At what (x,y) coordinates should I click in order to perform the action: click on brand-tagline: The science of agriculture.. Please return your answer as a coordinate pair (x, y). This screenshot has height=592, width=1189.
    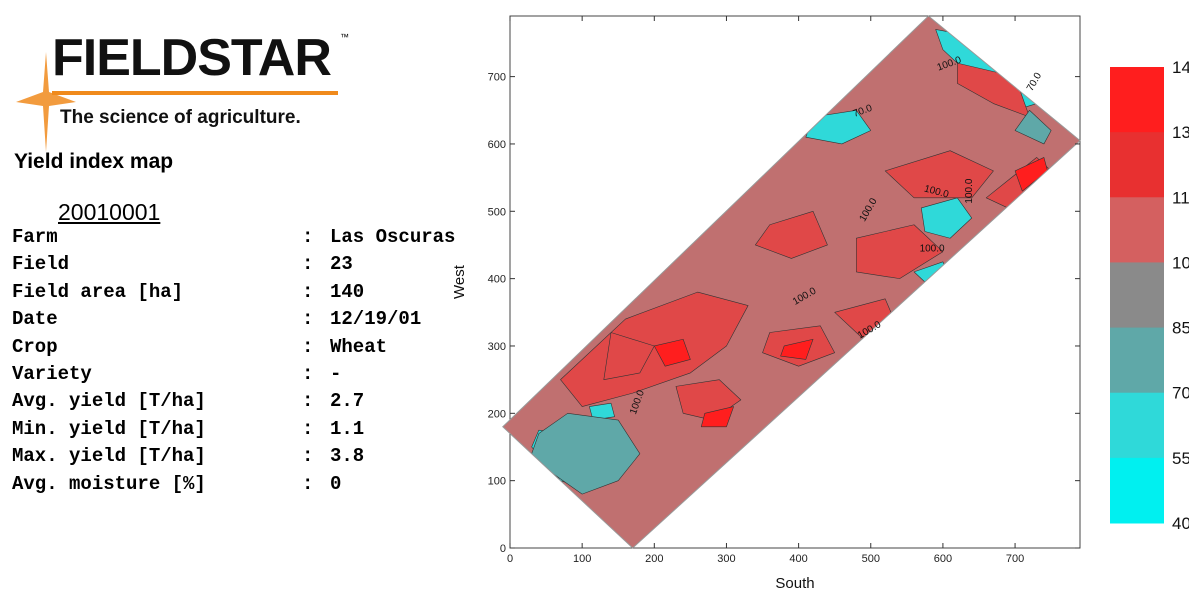
    Looking at the image, I should click on (180, 117).